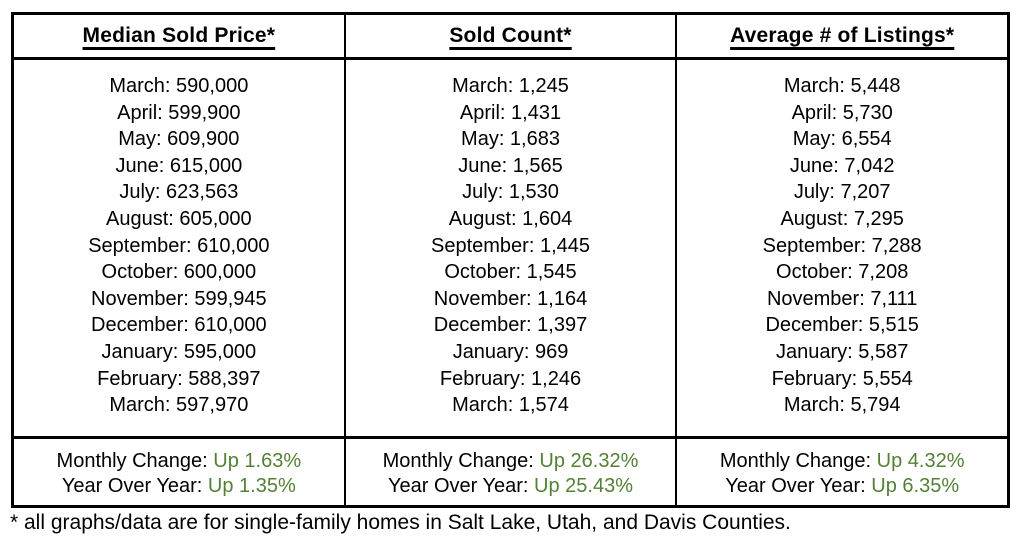 This screenshot has height=544, width=1020. I want to click on month-value-row: May: 6,554, so click(842, 139).